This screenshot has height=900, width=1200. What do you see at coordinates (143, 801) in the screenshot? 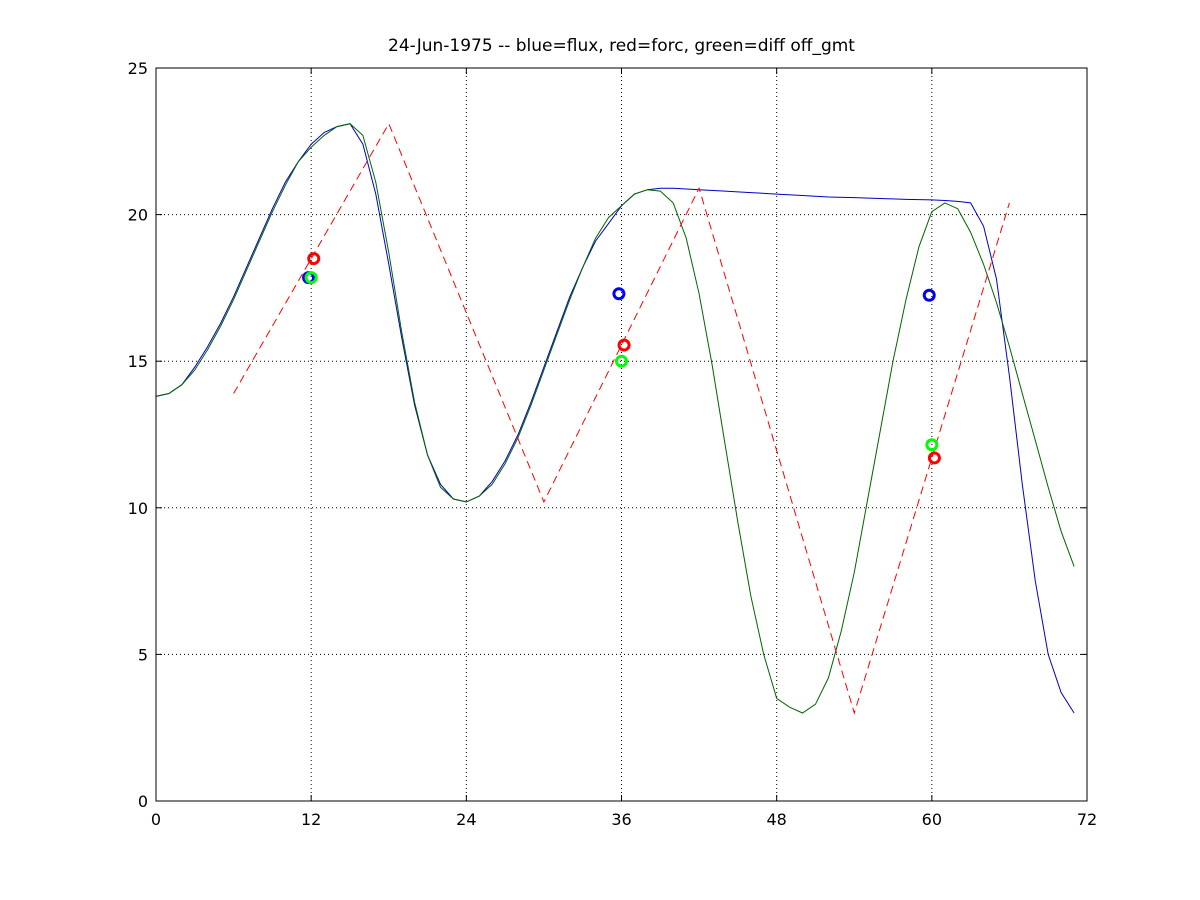
I see `y-tick-label: 0` at bounding box center [143, 801].